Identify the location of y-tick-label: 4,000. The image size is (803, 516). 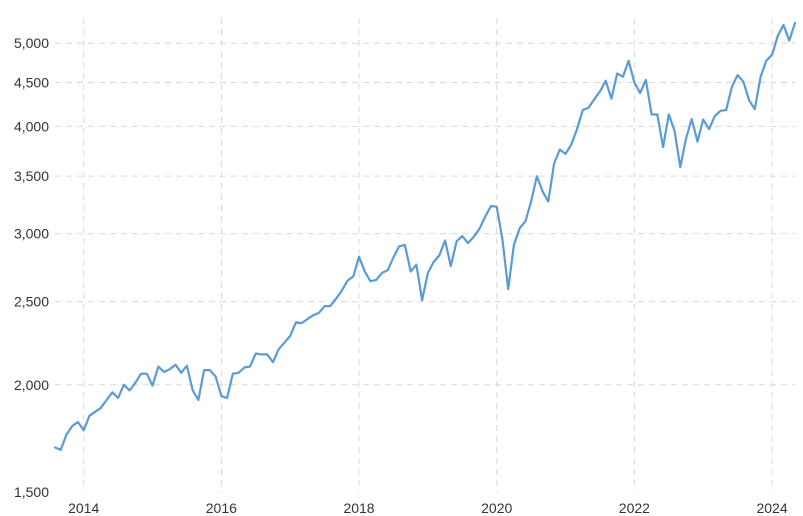
(31, 126).